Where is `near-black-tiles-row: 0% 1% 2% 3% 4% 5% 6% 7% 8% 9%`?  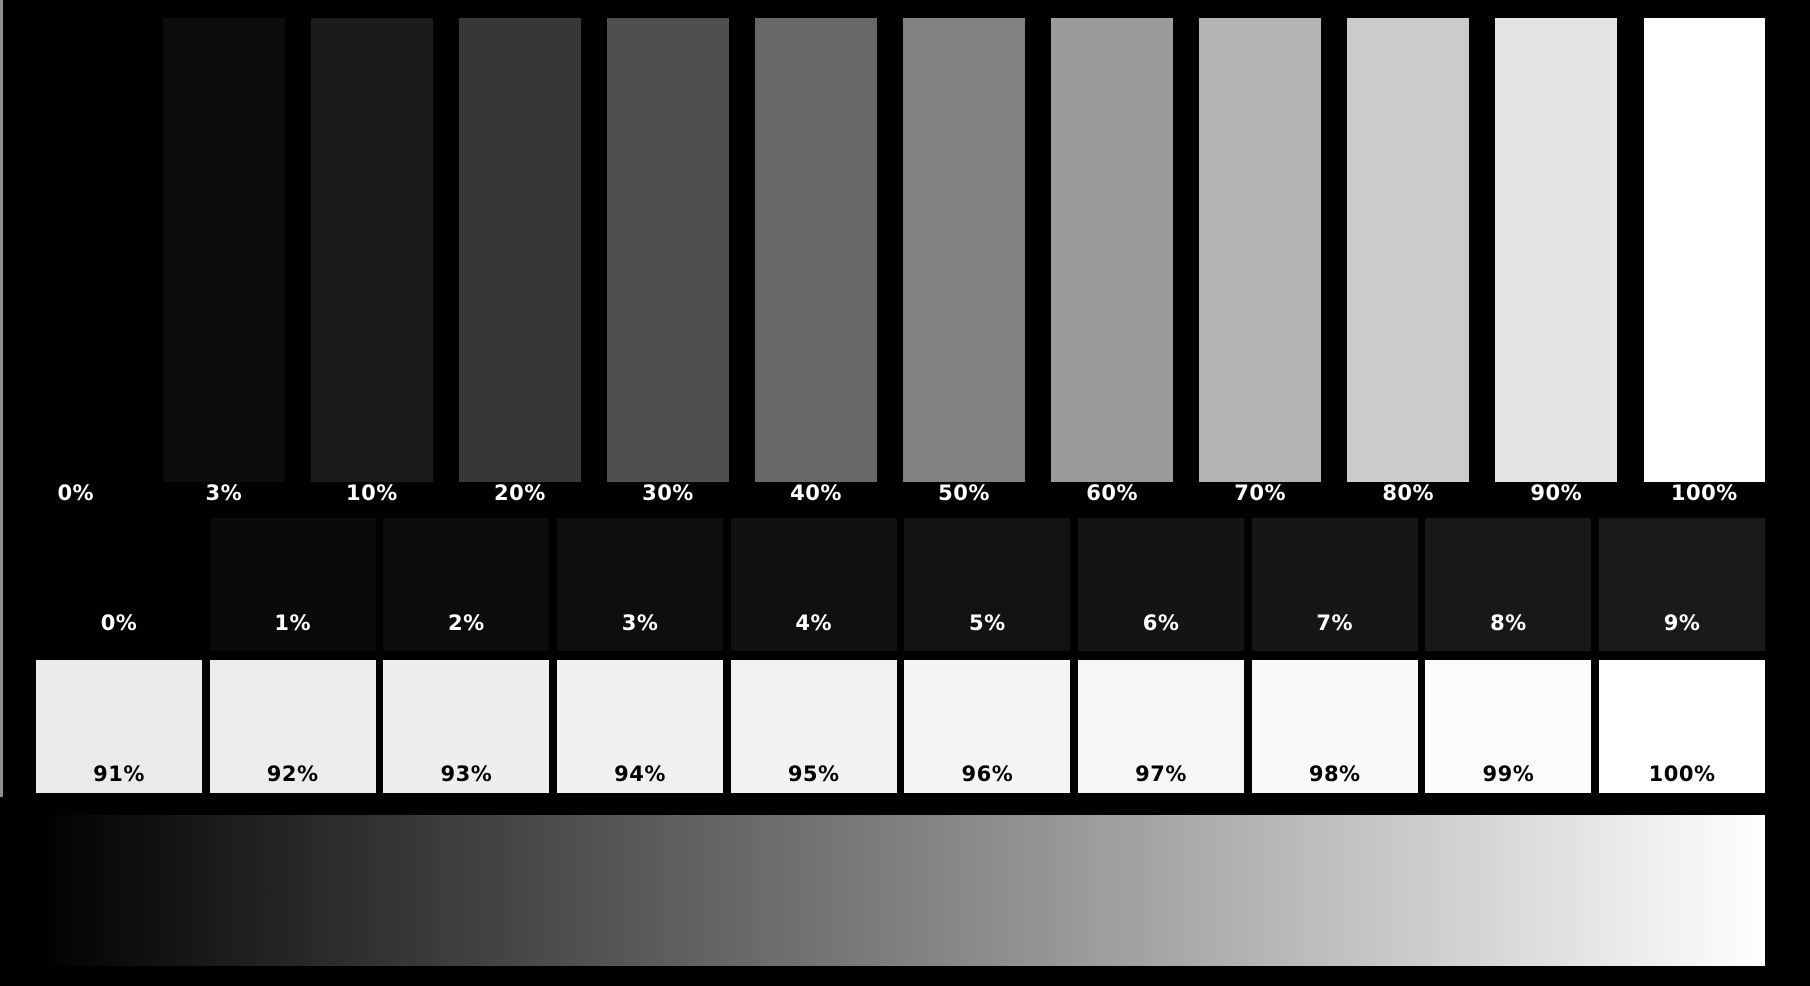
near-black-tiles-row: 0% 1% 2% 3% 4% 5% 6% 7% 8% 9% is located at coordinates (901, 584).